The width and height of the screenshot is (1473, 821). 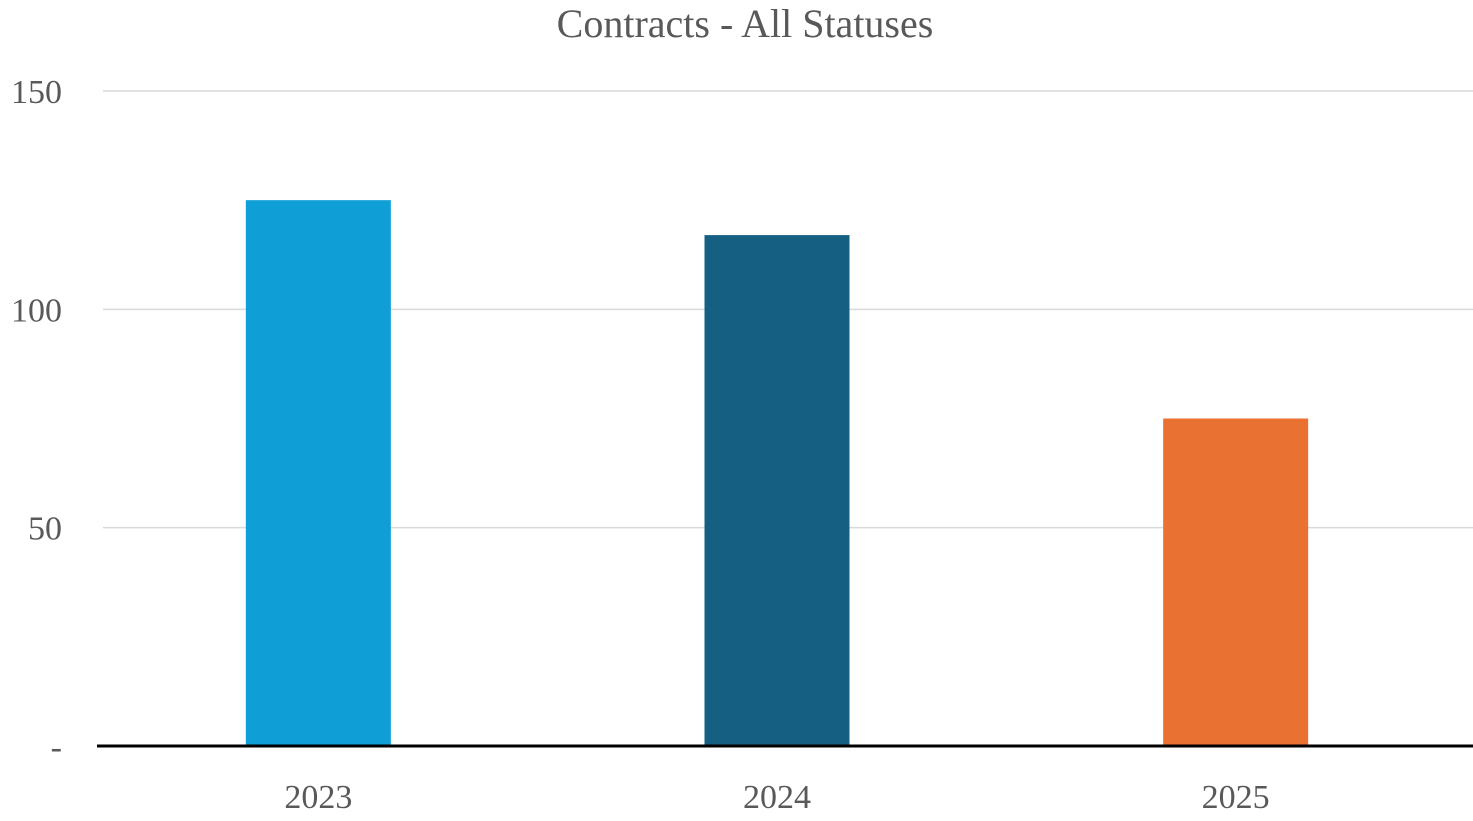 What do you see at coordinates (1236, 797) in the screenshot?
I see `x-tick-label: 2025` at bounding box center [1236, 797].